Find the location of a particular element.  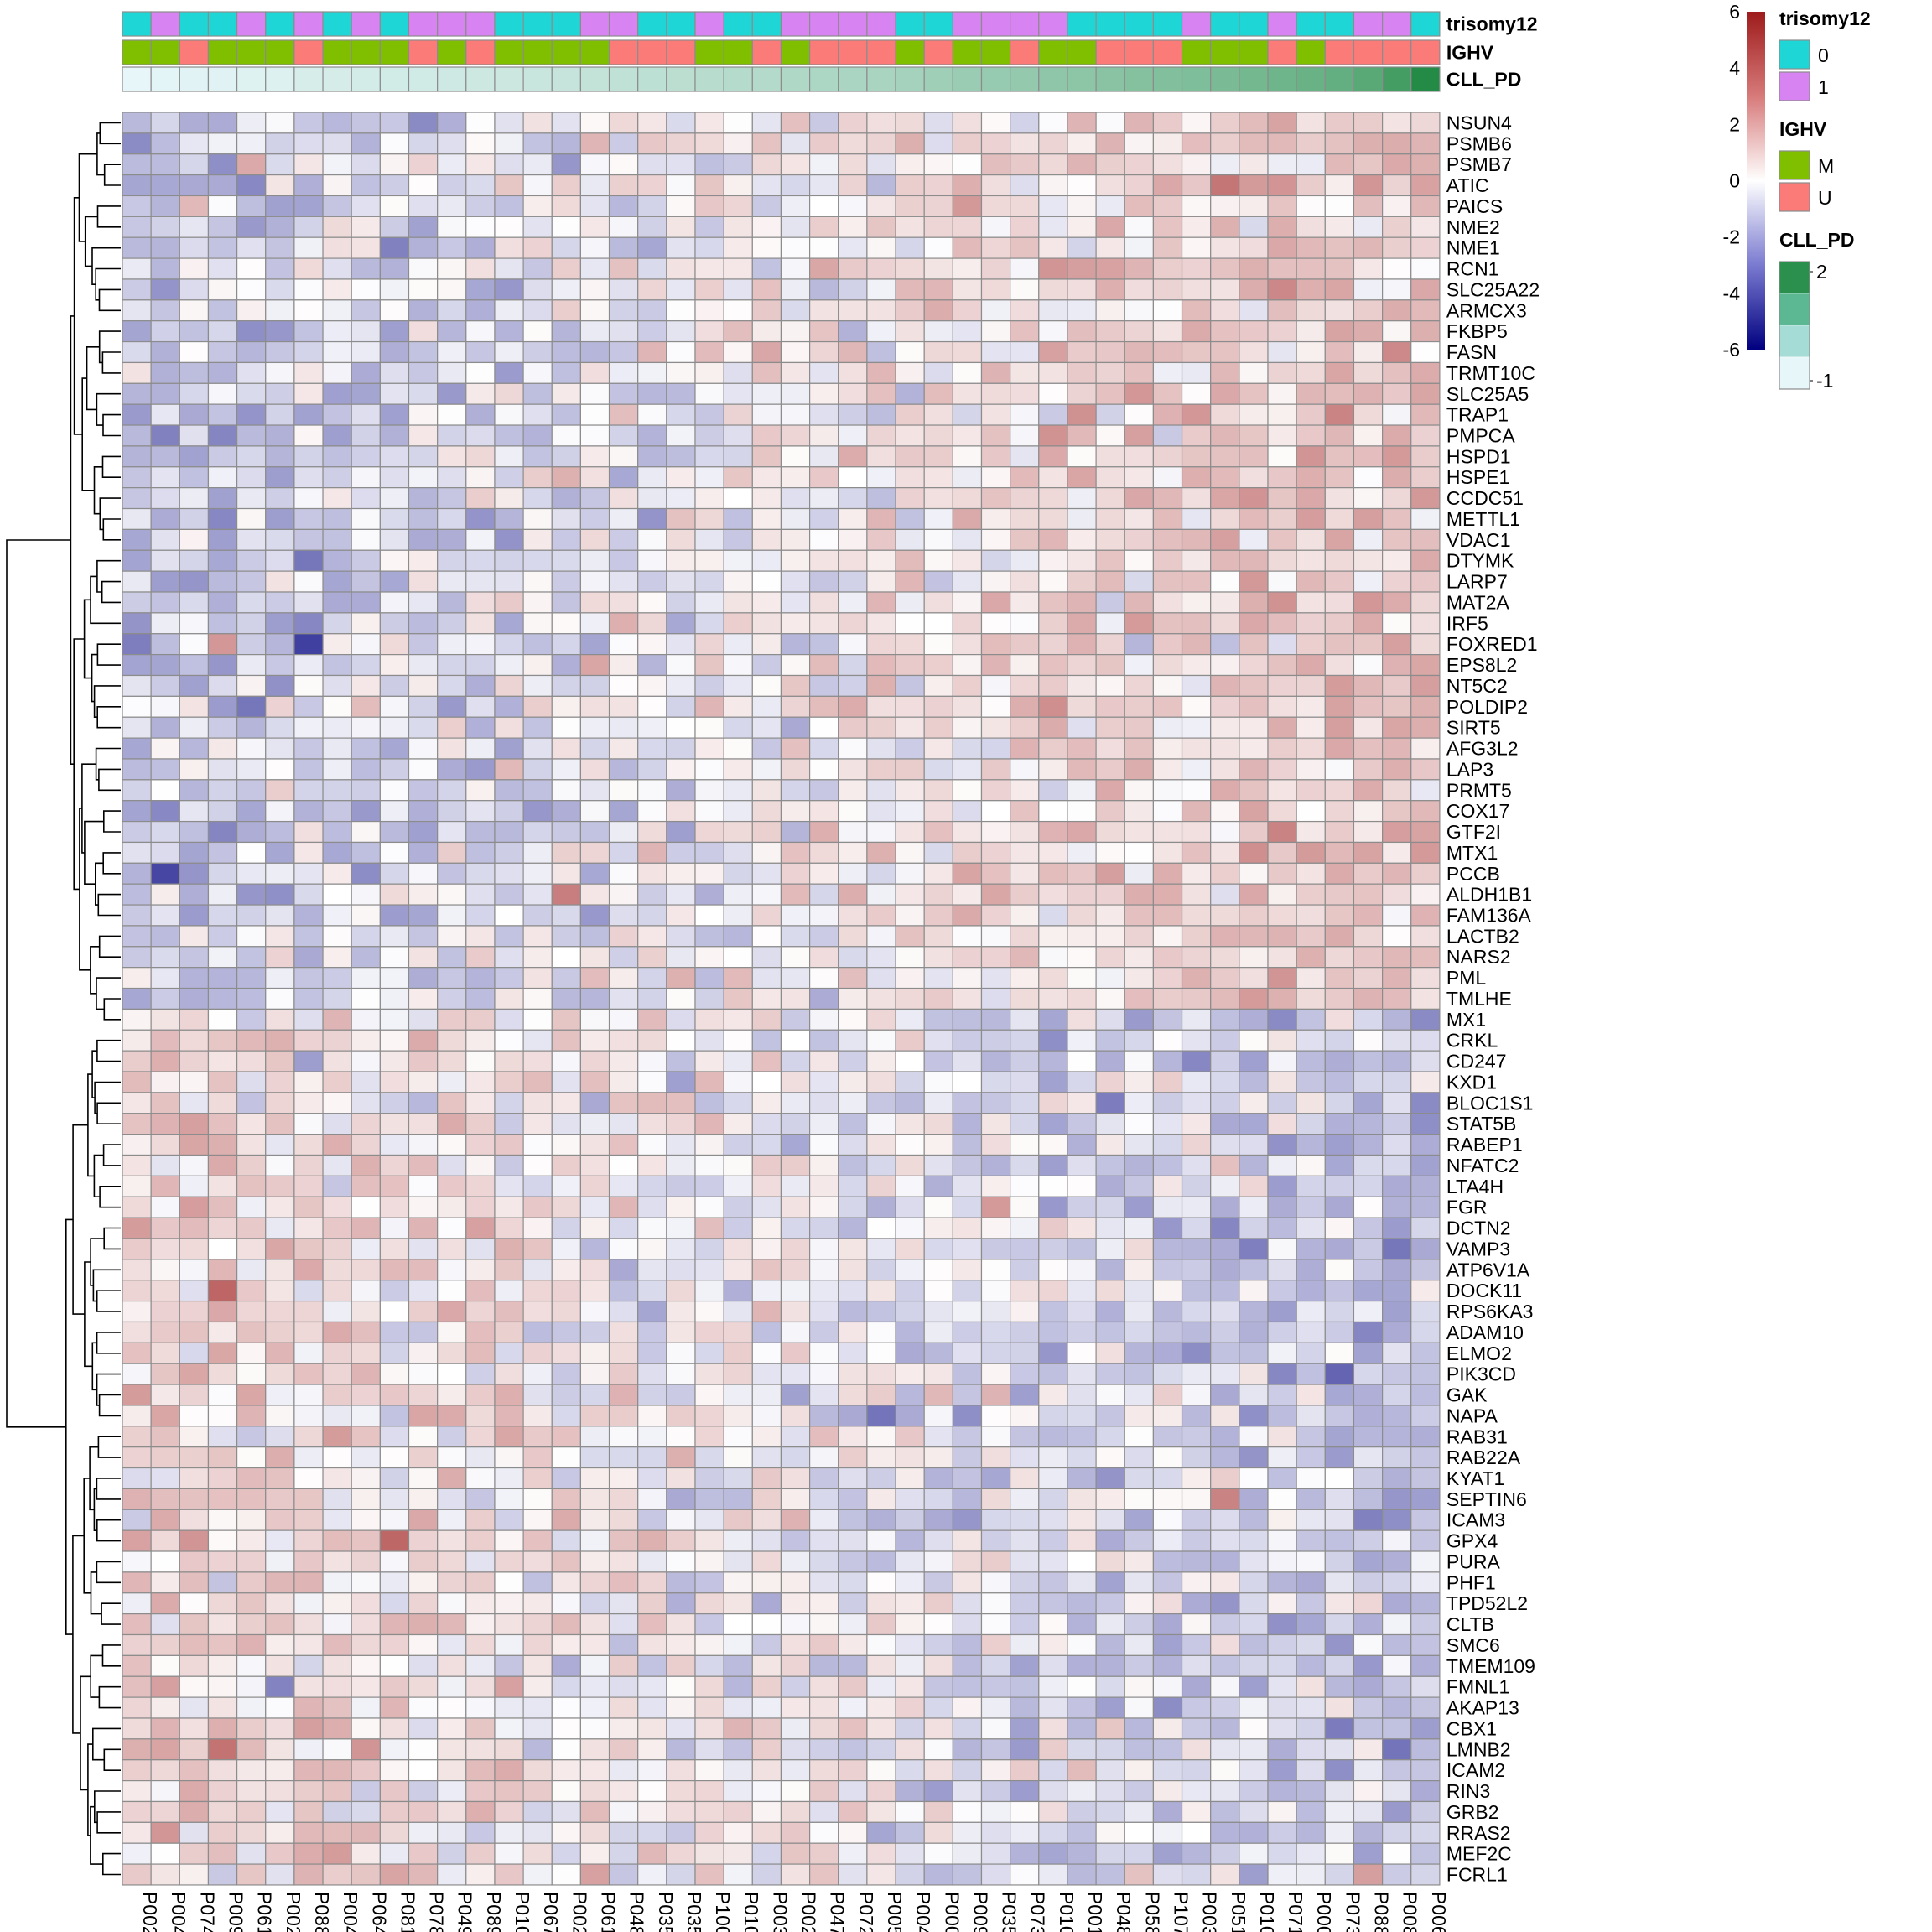

row-label: NT5C2 is located at coordinates (1477, 686).